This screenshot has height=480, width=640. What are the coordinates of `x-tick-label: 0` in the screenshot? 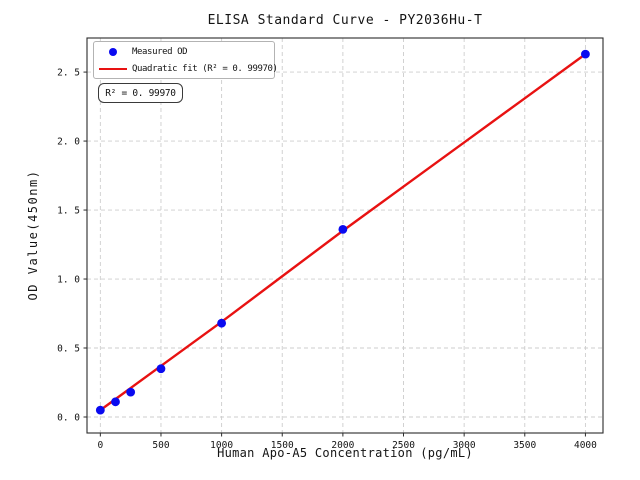 It's located at (100, 445).